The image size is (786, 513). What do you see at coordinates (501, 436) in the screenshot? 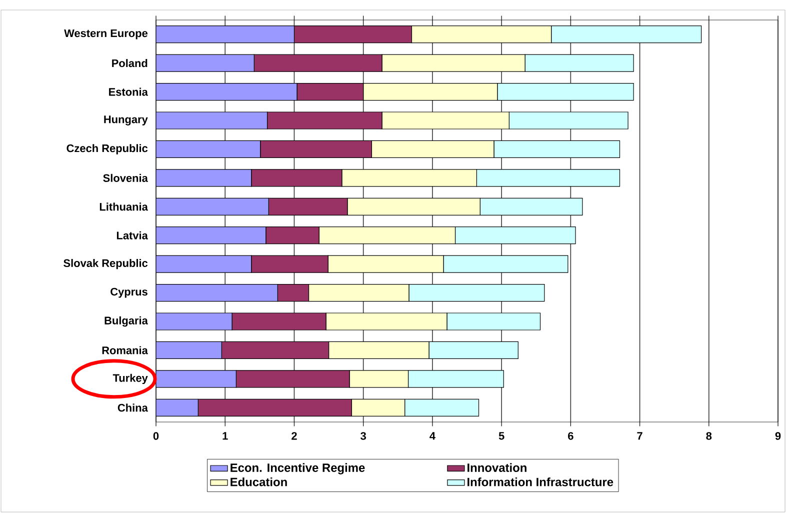
I see `x-tick-label: 5` at bounding box center [501, 436].